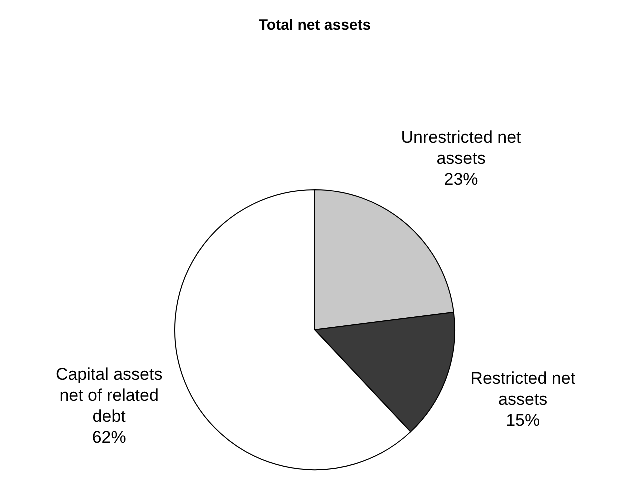 The height and width of the screenshot is (481, 634). What do you see at coordinates (523, 388) in the screenshot?
I see `slice-label: Restricted net assets` at bounding box center [523, 388].